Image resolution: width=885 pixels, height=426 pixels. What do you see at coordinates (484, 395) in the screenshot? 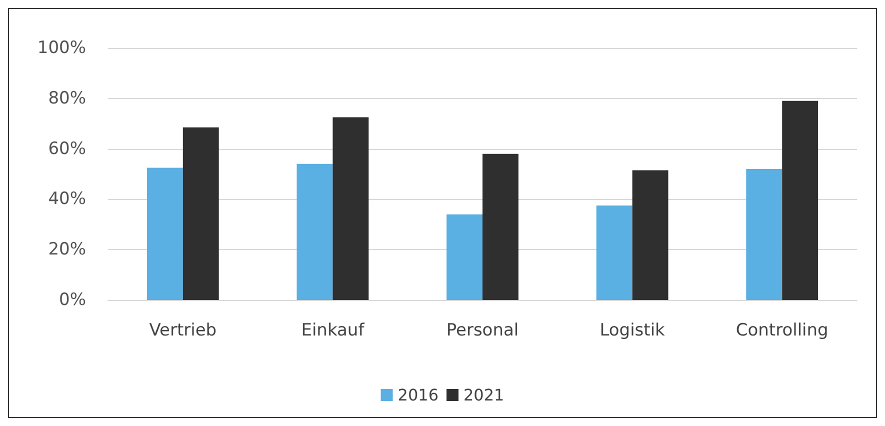
I see `legend-label: 2021` at bounding box center [484, 395].